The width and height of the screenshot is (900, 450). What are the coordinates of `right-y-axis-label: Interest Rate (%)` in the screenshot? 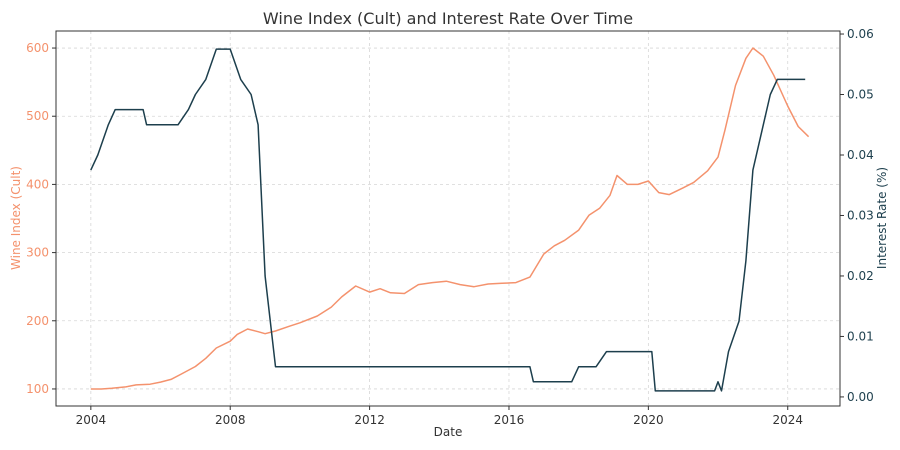 It's located at (882, 218).